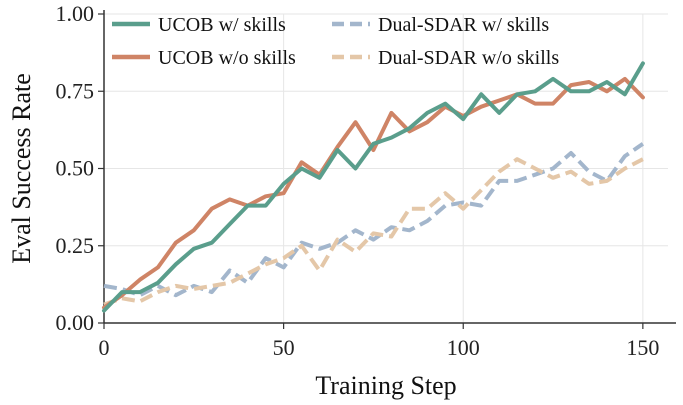 This screenshot has height=405, width=683. What do you see at coordinates (284, 347) in the screenshot?
I see `x-tick-label: 50` at bounding box center [284, 347].